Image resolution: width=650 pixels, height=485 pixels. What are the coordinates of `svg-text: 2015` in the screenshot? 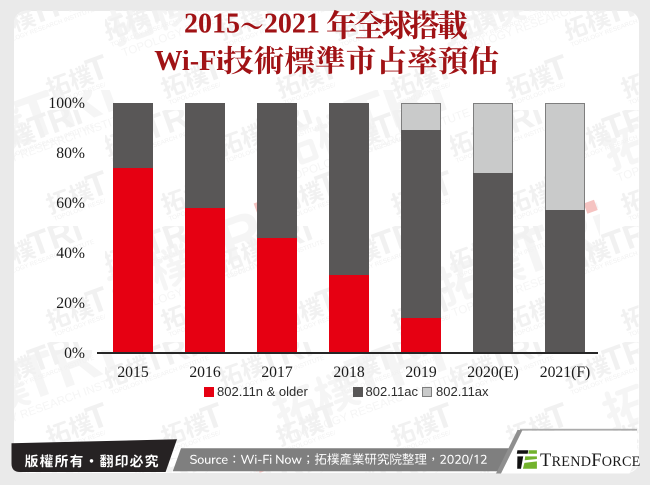 It's located at (212, 24).